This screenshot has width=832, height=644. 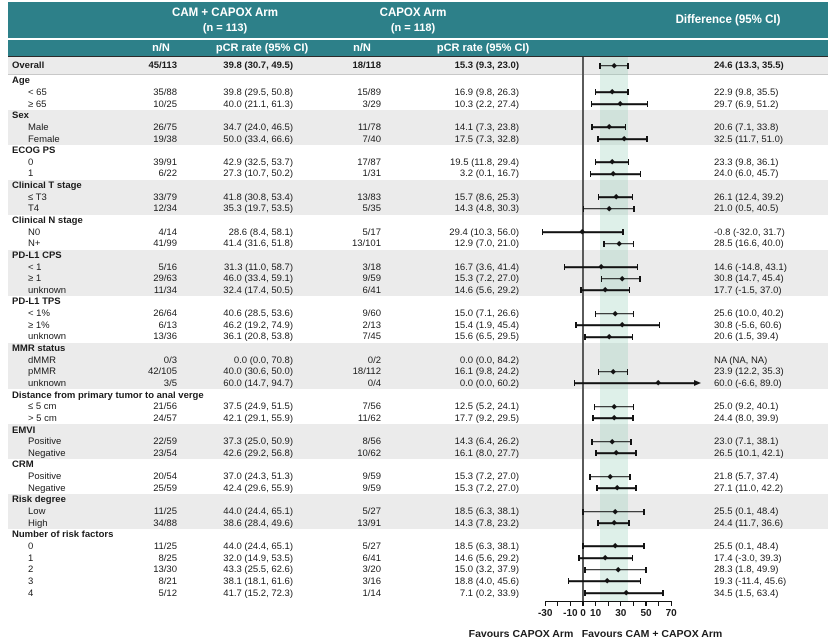 I want to click on capox-n-over-N: 11/78, so click(x=369, y=127).